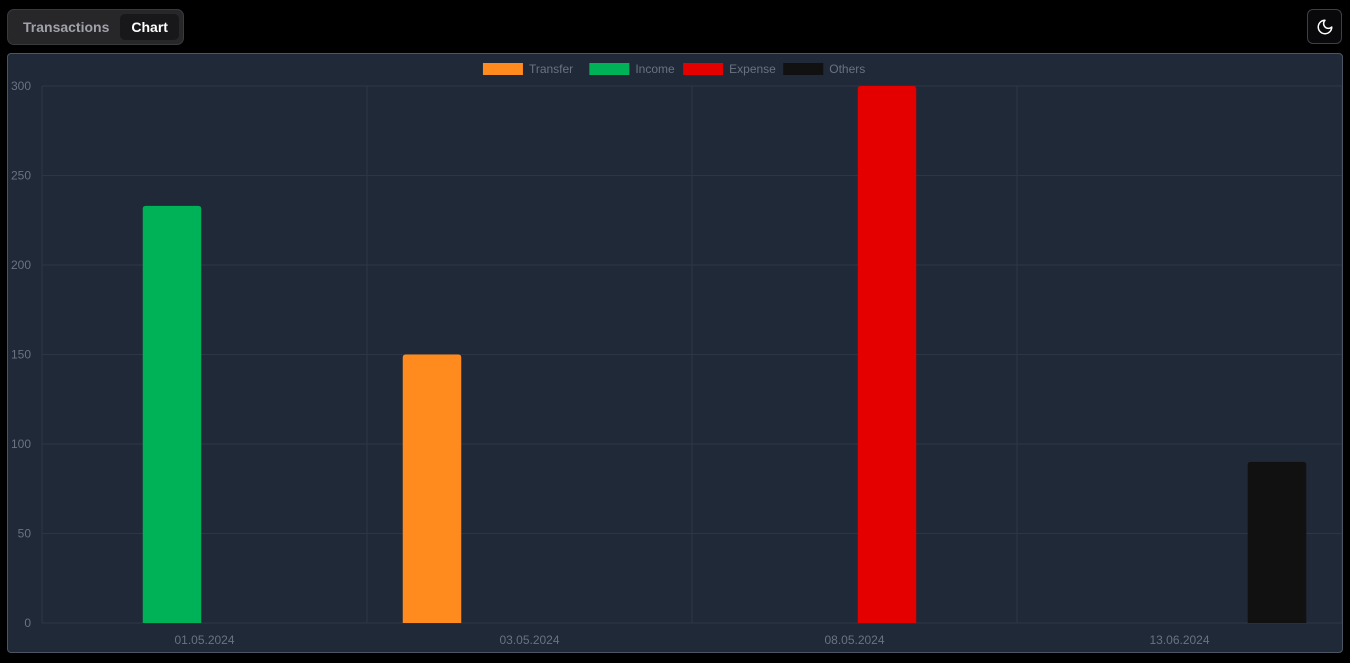  Describe the element at coordinates (432, 489) in the screenshot. I see `bar-transfer` at that location.